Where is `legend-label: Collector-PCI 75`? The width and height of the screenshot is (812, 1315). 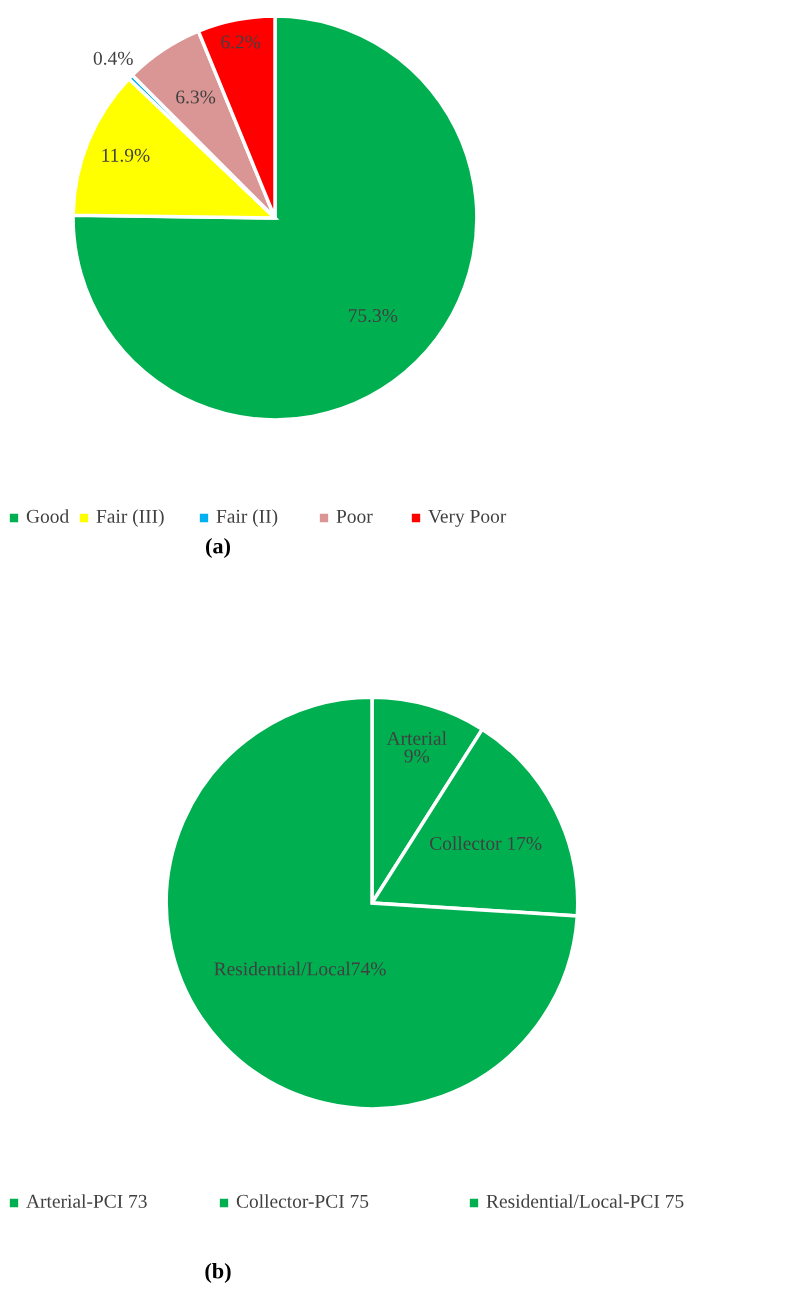
legend-label: Collector-PCI 75 is located at coordinates (302, 1201).